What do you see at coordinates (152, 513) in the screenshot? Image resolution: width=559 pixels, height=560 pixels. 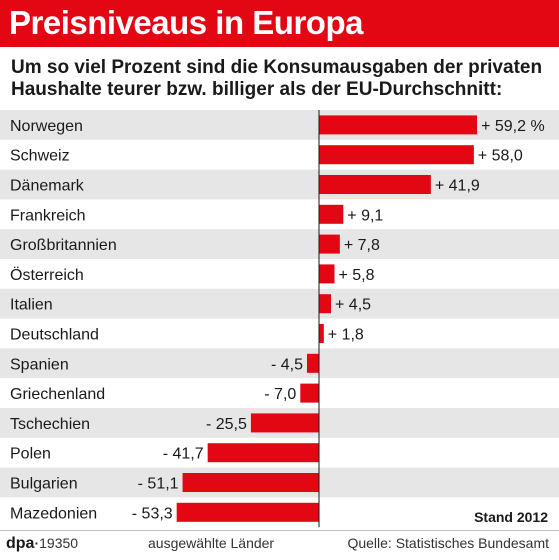 I see `value-label: - 53,3` at bounding box center [152, 513].